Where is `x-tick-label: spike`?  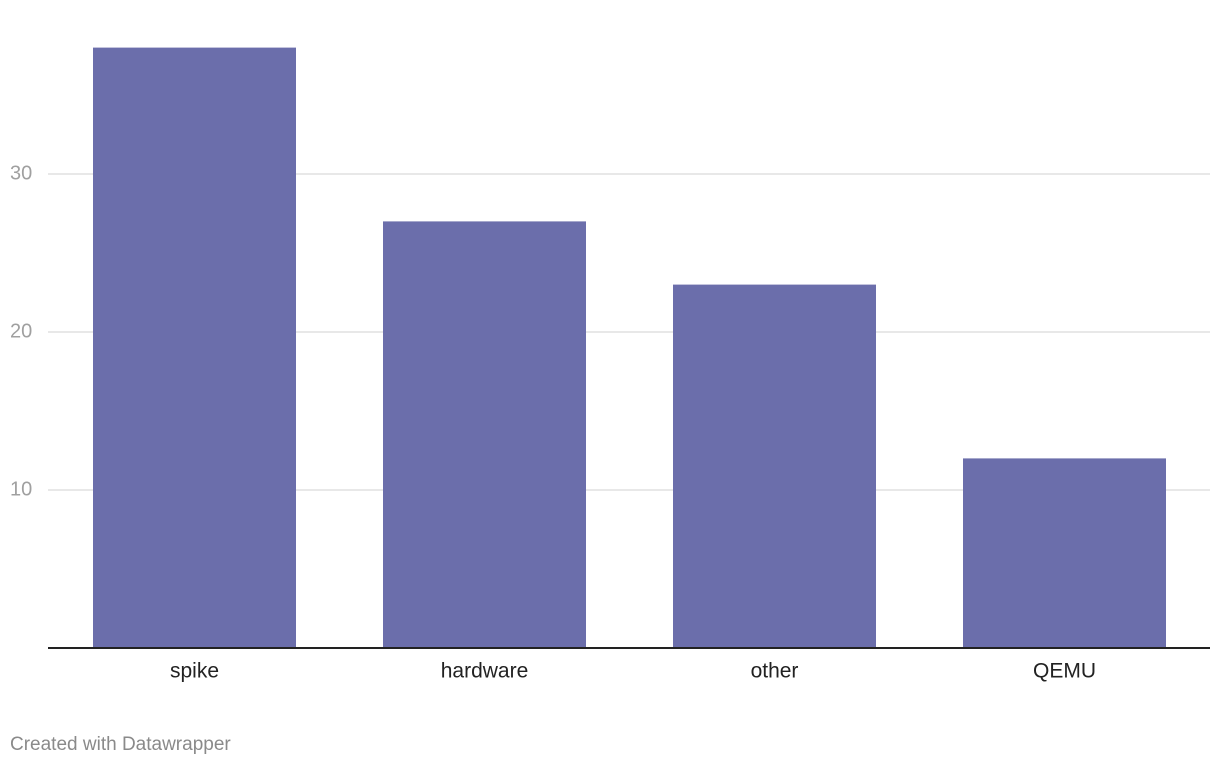
x-tick-label: spike is located at coordinates (194, 671).